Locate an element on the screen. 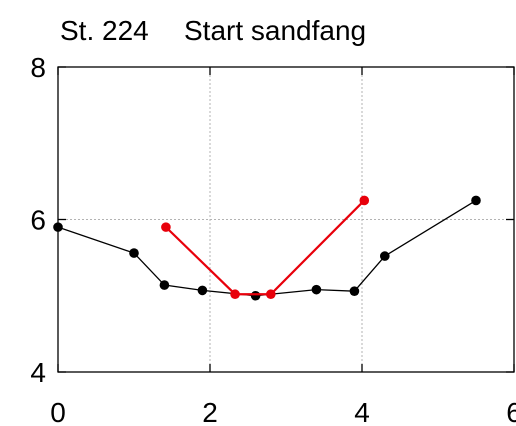 This screenshot has width=516, height=426. x-tick-label: 4 is located at coordinates (362, 411).